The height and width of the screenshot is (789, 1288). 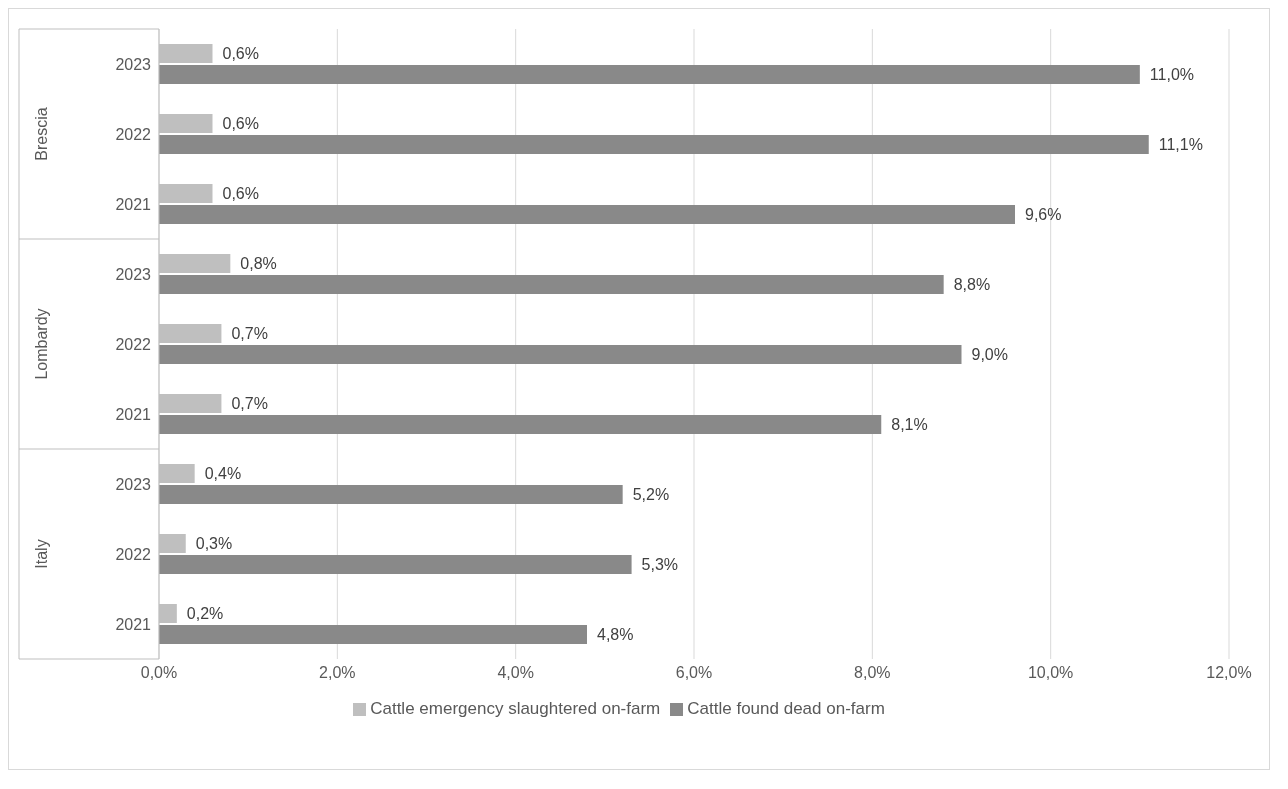 I want to click on legend-label: Cattle found dead on-farm, so click(x=786, y=708).